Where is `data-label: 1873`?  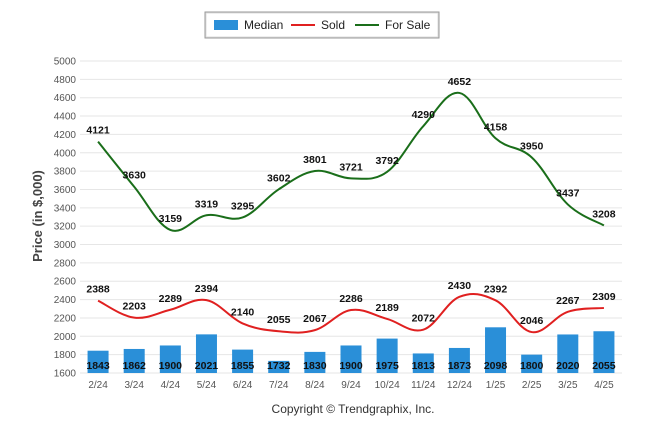 data-label: 1873 is located at coordinates (460, 366).